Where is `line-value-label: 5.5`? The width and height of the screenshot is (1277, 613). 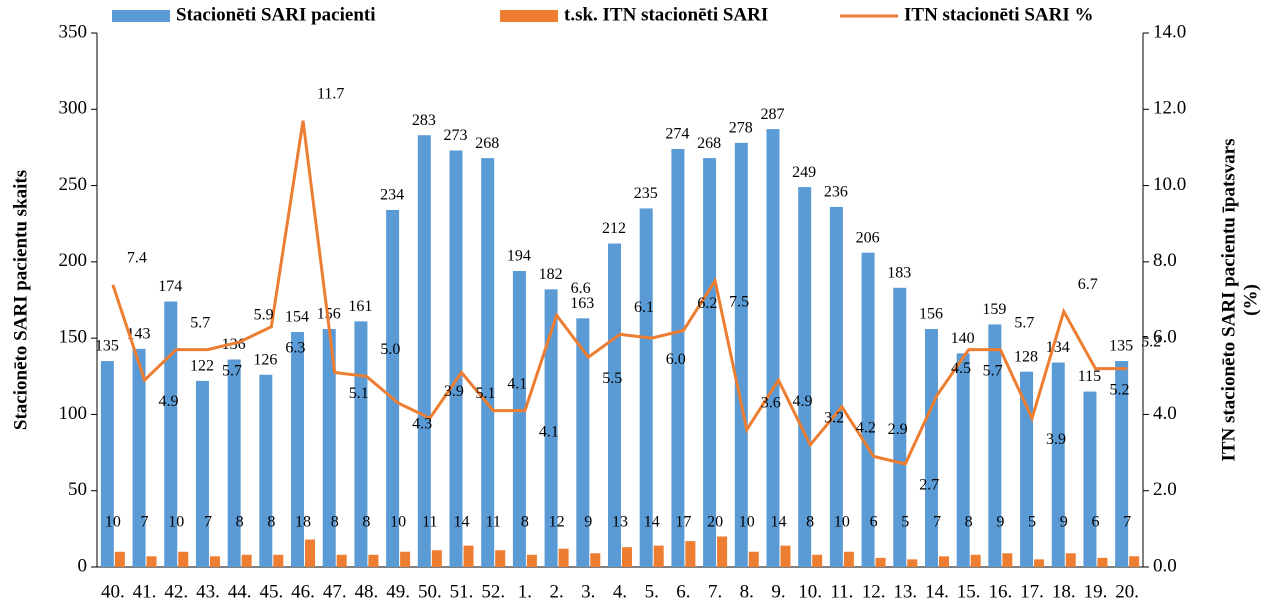
line-value-label: 5.5 is located at coordinates (612, 378).